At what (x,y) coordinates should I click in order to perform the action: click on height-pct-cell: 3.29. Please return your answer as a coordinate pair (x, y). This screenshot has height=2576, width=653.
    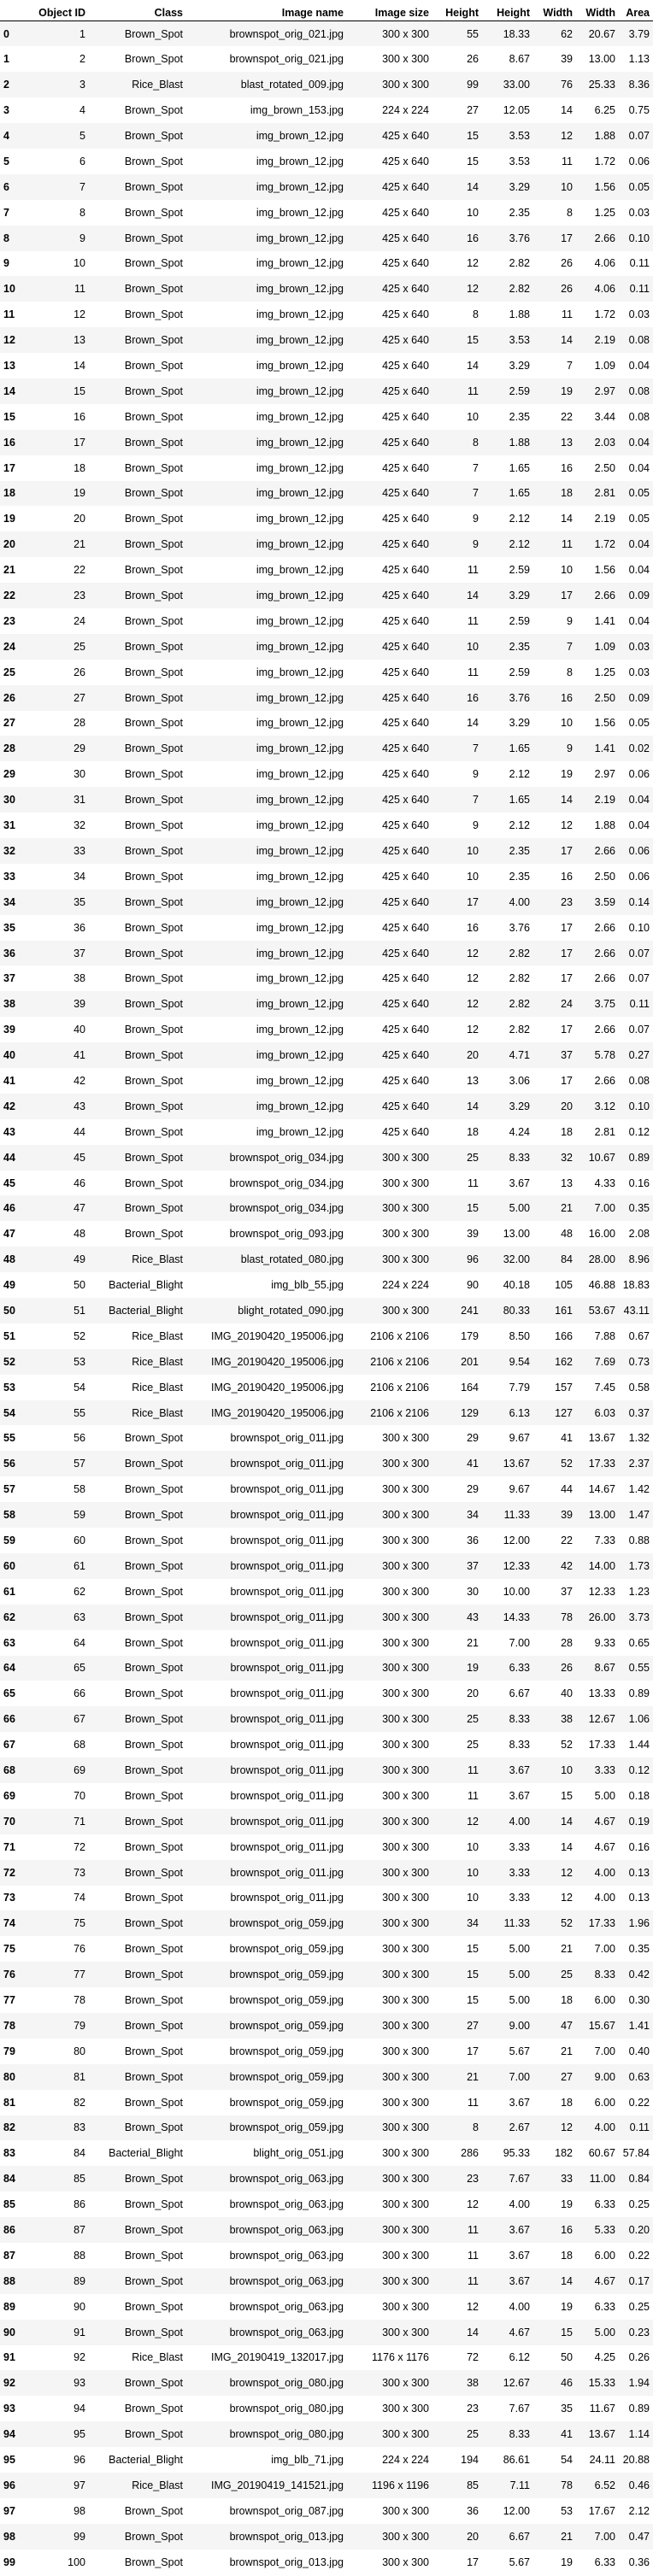
    Looking at the image, I should click on (519, 1106).